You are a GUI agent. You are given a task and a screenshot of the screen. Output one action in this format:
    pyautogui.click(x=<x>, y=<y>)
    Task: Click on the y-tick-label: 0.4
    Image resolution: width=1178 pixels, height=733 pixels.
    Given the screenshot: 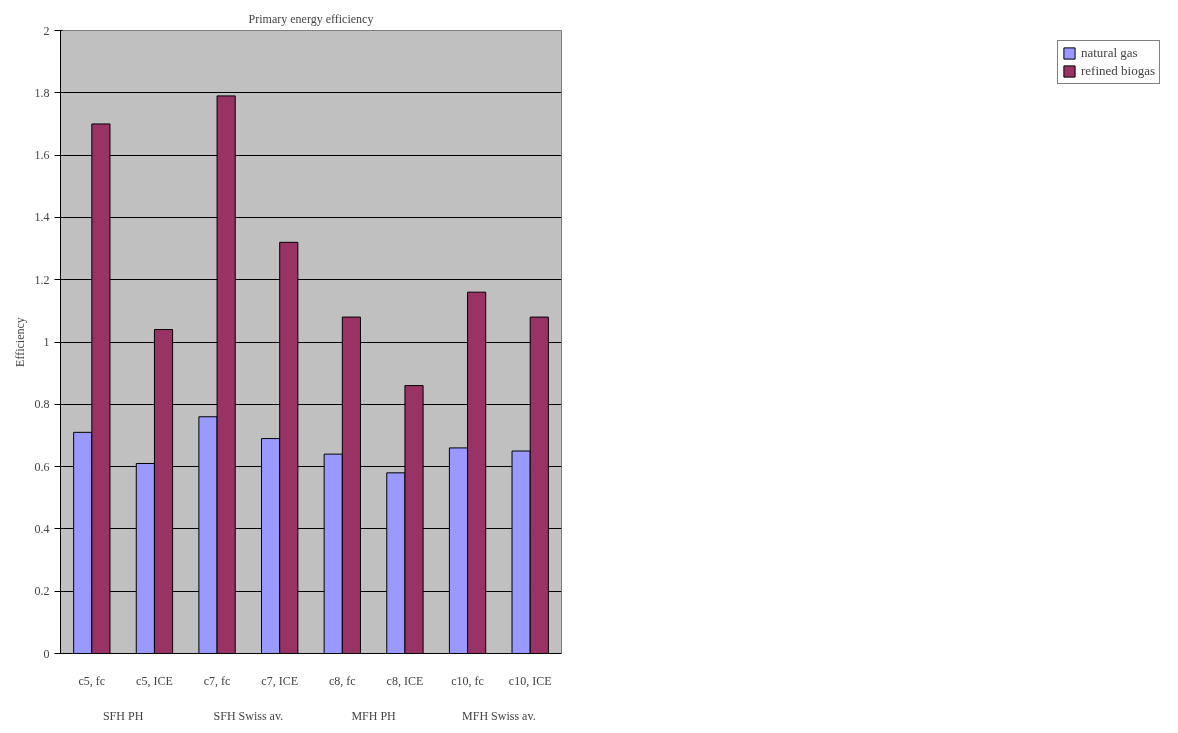 What is the action you would take?
    pyautogui.click(x=42, y=528)
    